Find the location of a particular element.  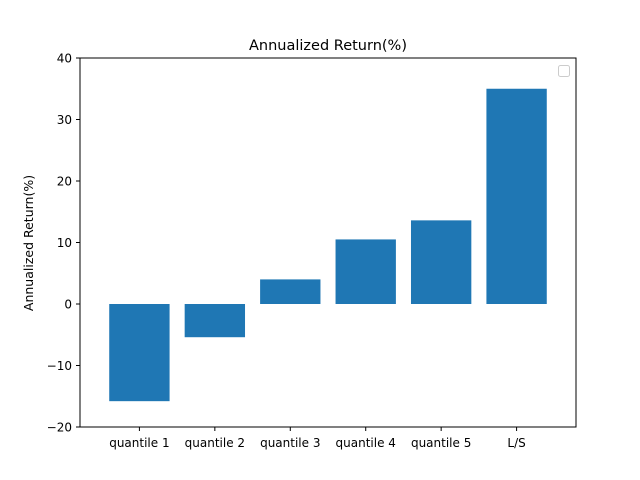

x-tick-label: quantile 2 is located at coordinates (215, 443).